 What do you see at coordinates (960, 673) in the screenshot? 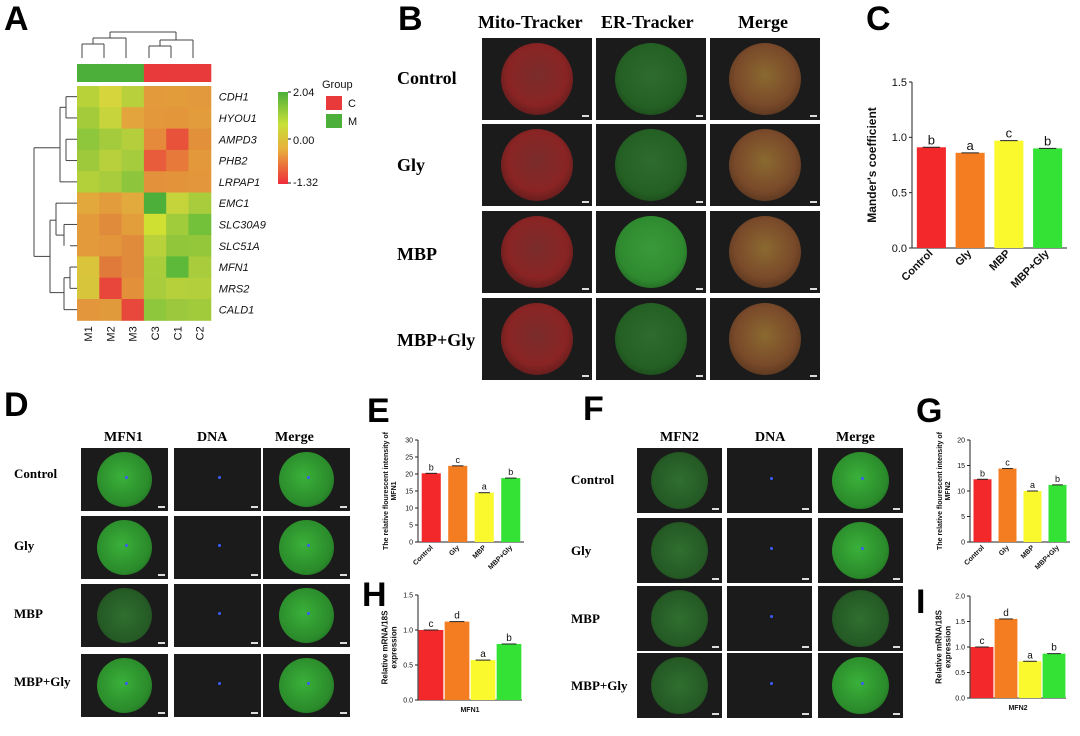
I see `y-tick-label: 0.5` at bounding box center [960, 673].